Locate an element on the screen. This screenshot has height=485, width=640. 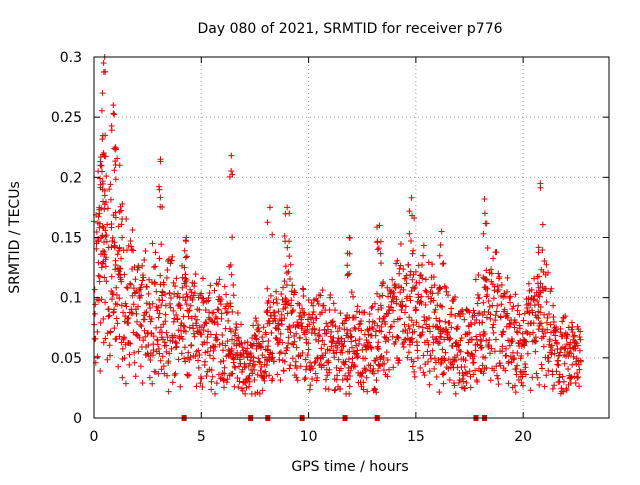
x-tick-label: 0 is located at coordinates (94, 437).